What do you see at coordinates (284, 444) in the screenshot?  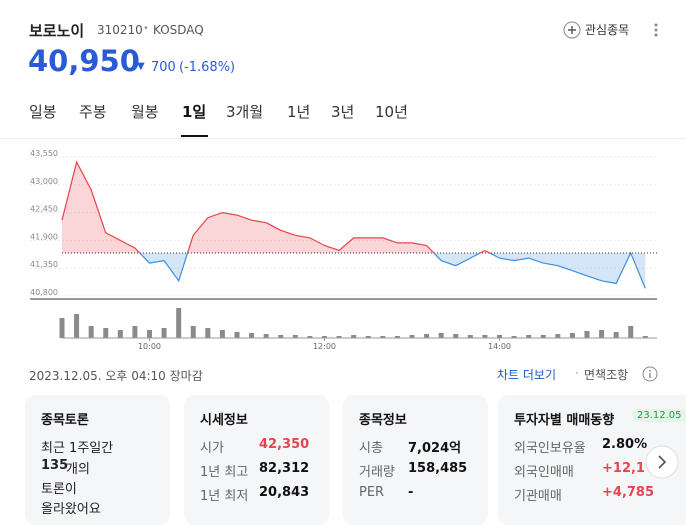 I see `row-value: 42,350` at bounding box center [284, 444].